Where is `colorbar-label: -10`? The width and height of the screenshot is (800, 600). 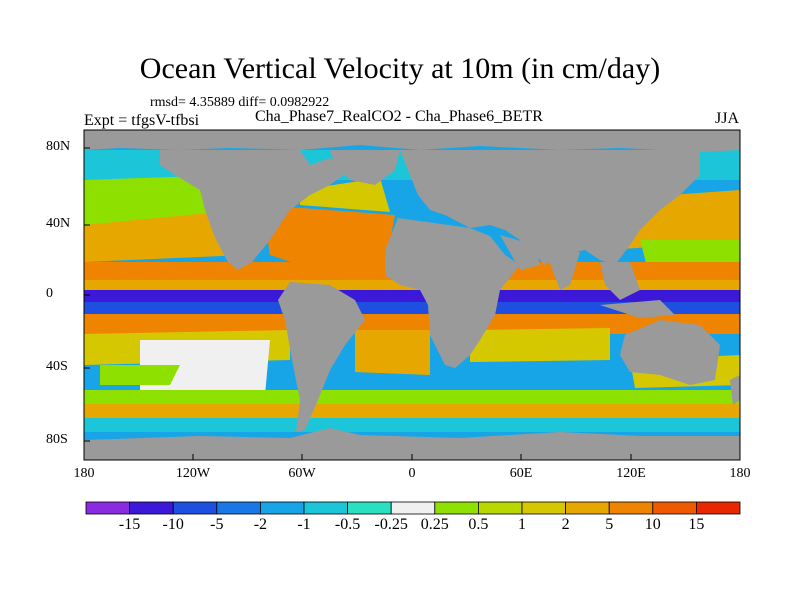
colorbar-label: -10 is located at coordinates (173, 524).